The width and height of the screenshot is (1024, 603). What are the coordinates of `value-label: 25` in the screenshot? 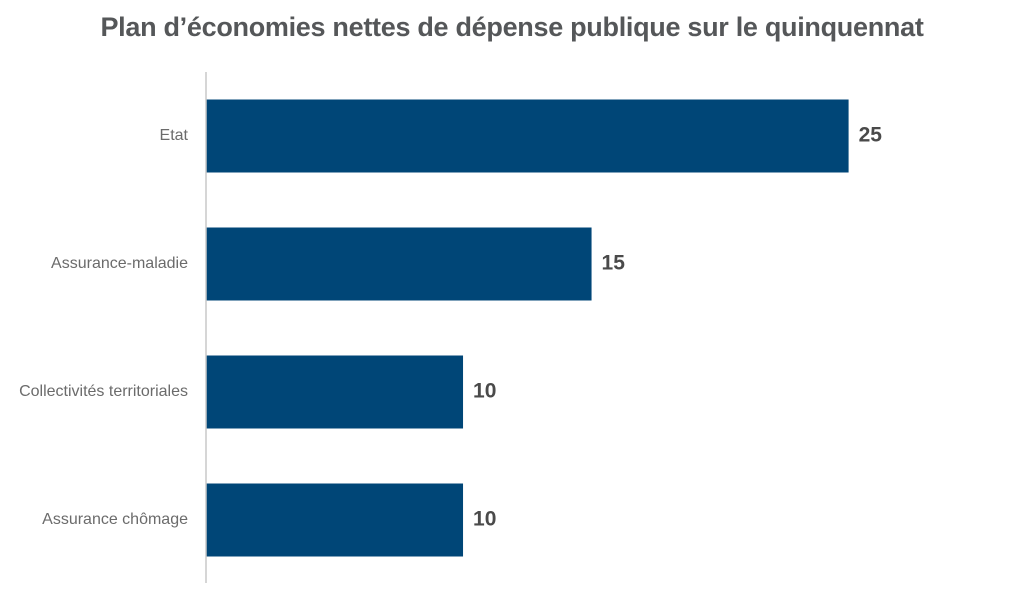 It's located at (871, 135).